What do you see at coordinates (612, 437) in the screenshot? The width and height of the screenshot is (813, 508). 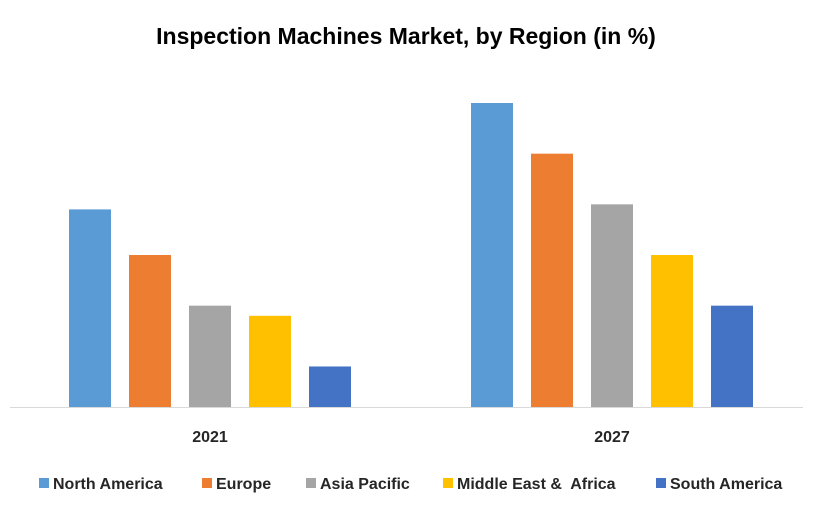 I see `x-tick-label: 2027` at bounding box center [612, 437].